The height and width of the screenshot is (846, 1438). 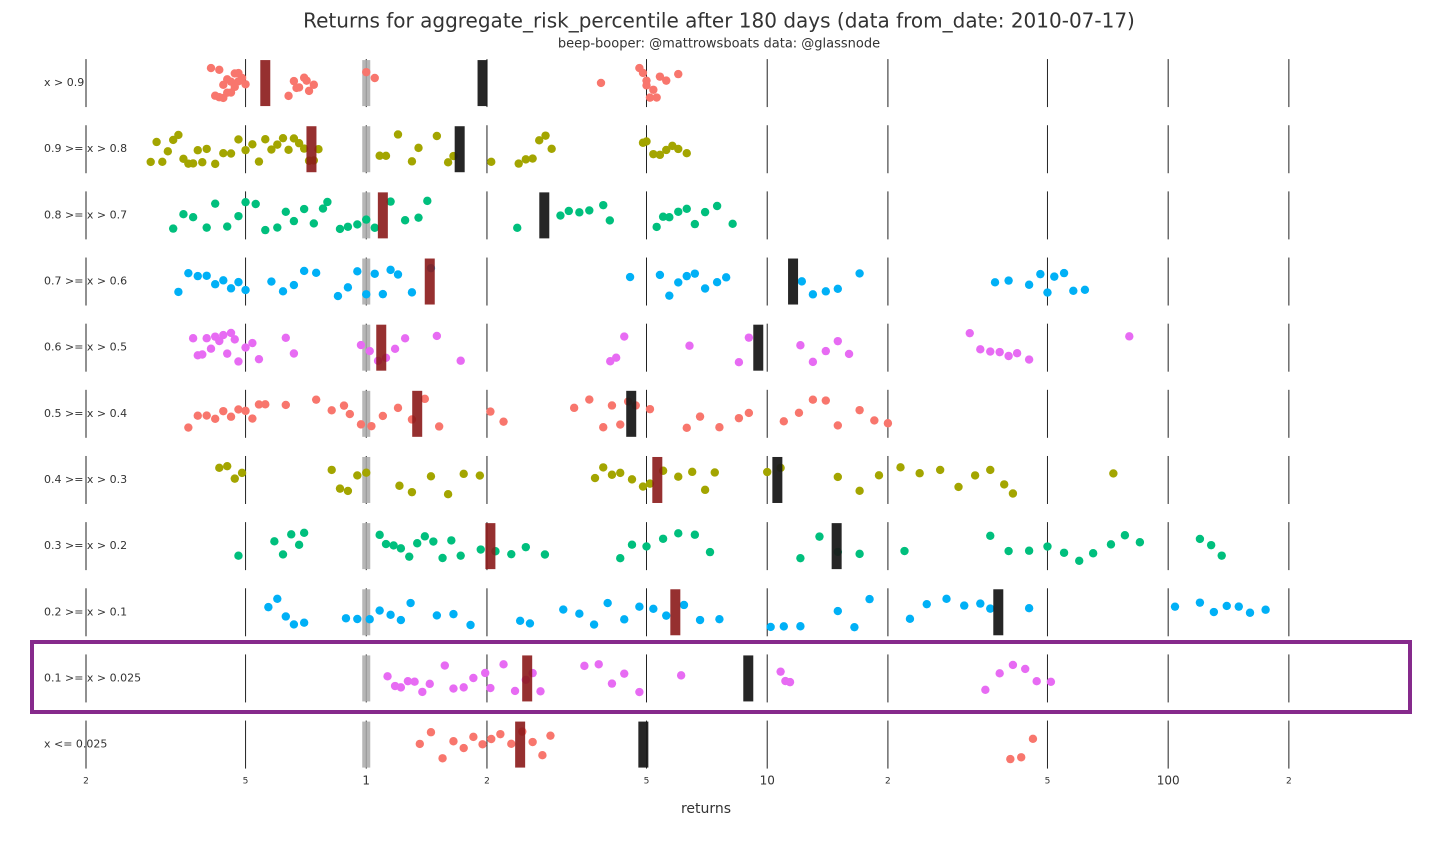 What do you see at coordinates (85, 545) in the screenshot?
I see `row-label: 0.3 >= x > 0.2` at bounding box center [85, 545].